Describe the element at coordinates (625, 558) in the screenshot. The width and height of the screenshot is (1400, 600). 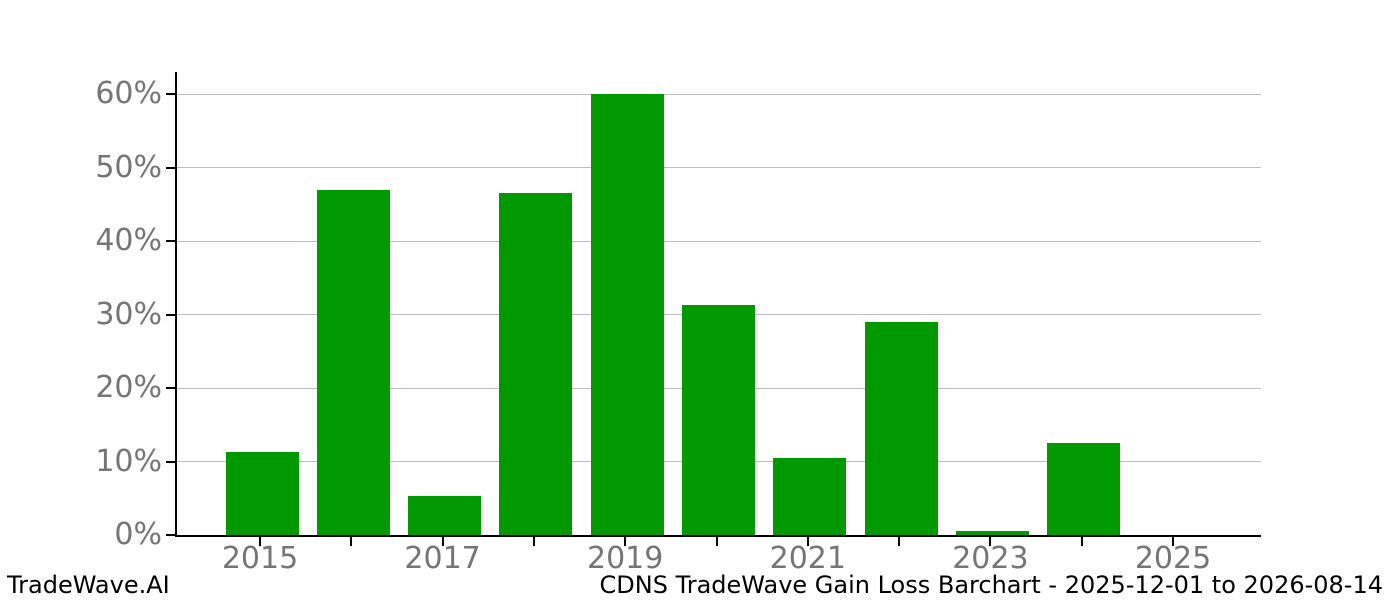
I see `x-tick-label-2019: 2019` at that location.